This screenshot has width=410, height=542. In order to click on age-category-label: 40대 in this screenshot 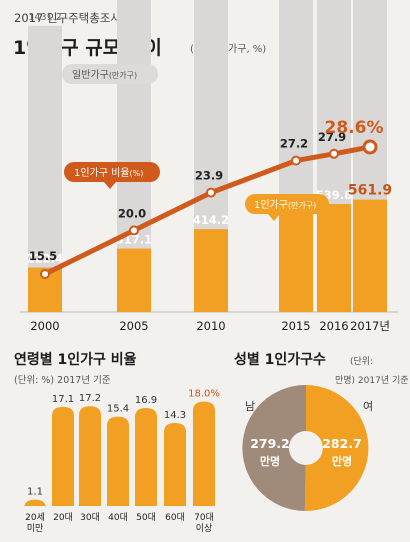, I will do `click(118, 517)`.